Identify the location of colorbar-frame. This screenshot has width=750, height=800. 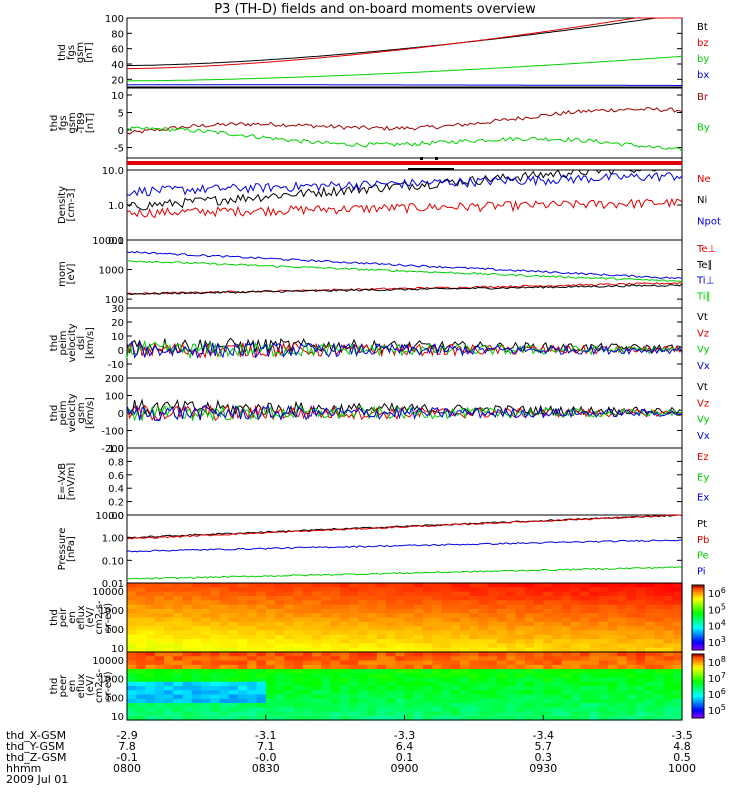
(698, 617).